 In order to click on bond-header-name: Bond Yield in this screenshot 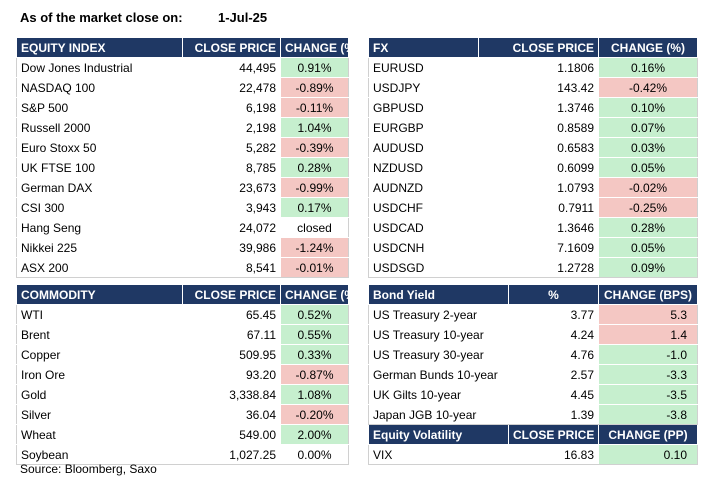, I will do `click(438, 294)`.